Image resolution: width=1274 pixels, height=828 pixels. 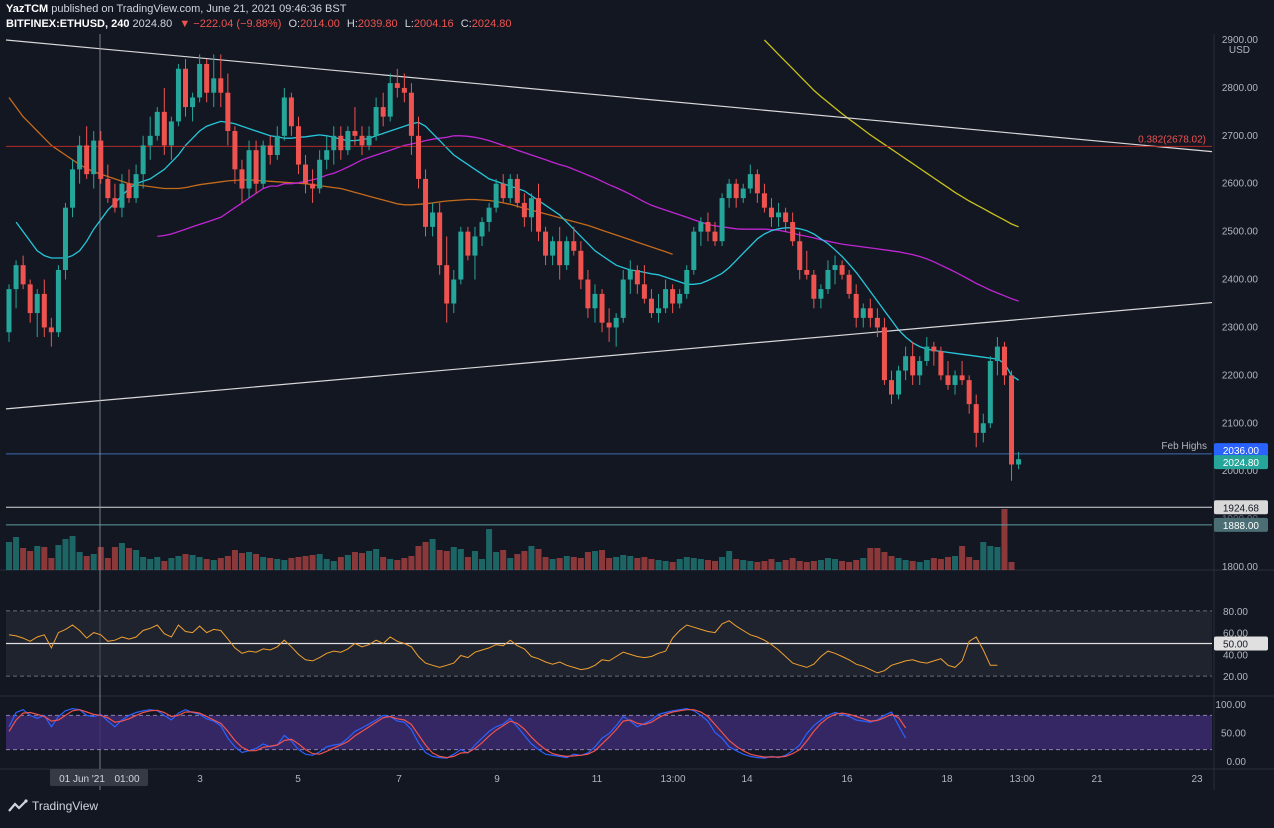 What do you see at coordinates (152, 24) in the screenshot?
I see `last-price: 2024.80` at bounding box center [152, 24].